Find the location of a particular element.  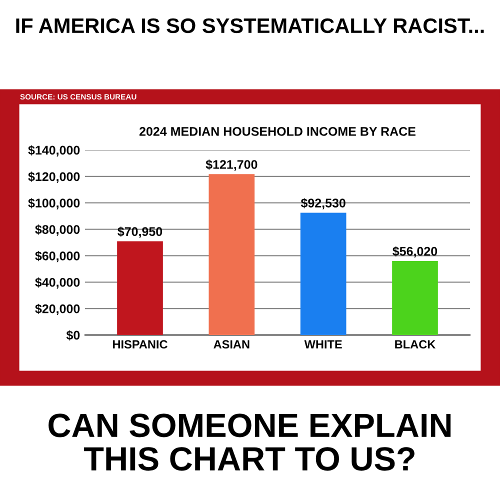

y-tick-label: $40,000 is located at coordinates (57, 283).